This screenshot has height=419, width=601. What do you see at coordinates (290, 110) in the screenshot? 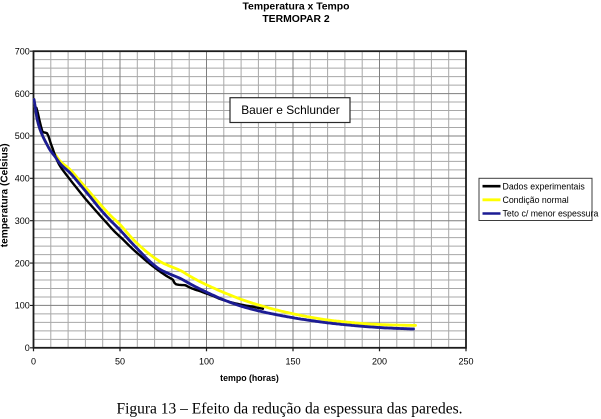
I see `svg-text: Bauer e Schlunder` at bounding box center [290, 110].